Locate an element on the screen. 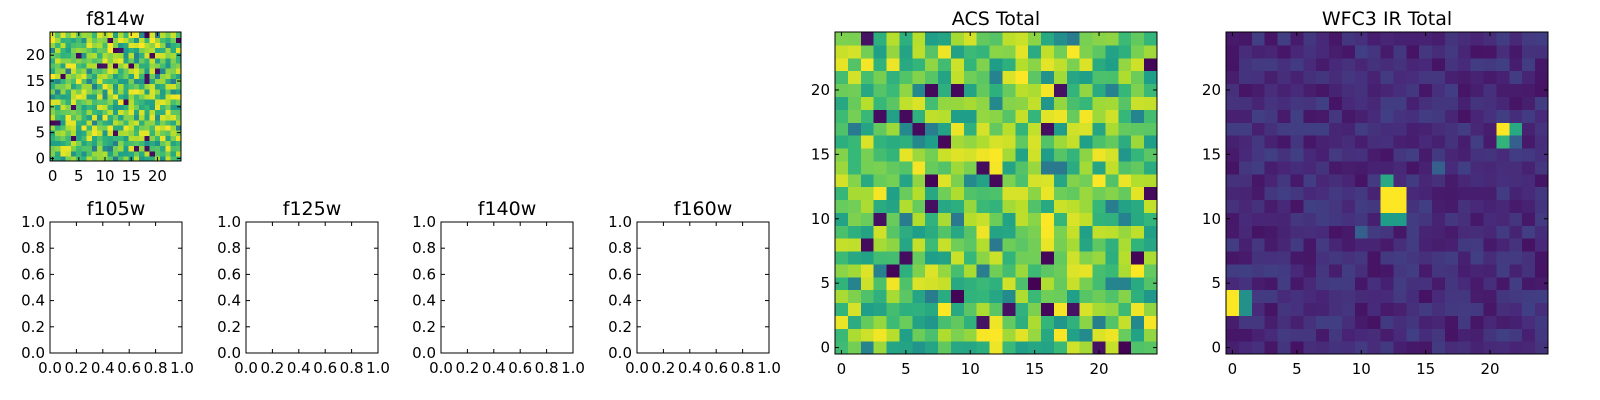  y-tick-label: 0.2 is located at coordinates (620, 327).